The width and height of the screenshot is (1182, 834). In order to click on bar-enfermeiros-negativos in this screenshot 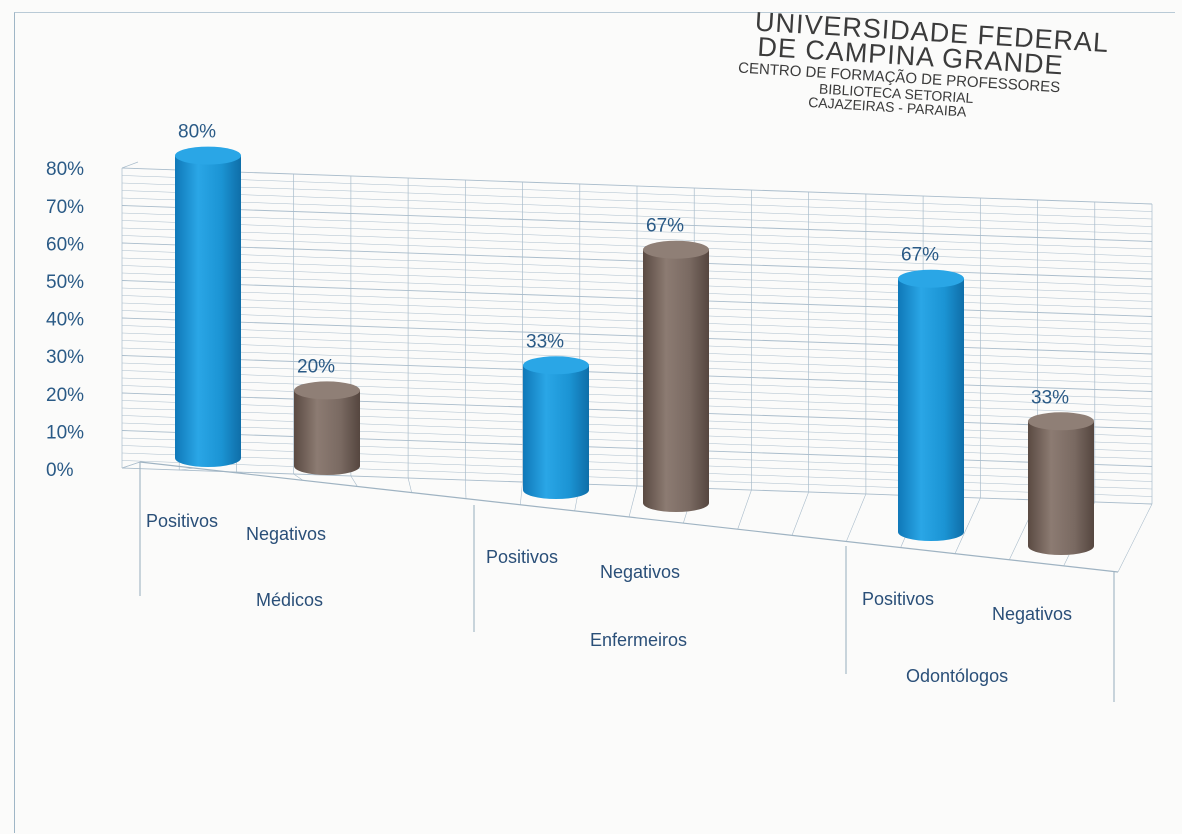, I will do `click(676, 376)`.